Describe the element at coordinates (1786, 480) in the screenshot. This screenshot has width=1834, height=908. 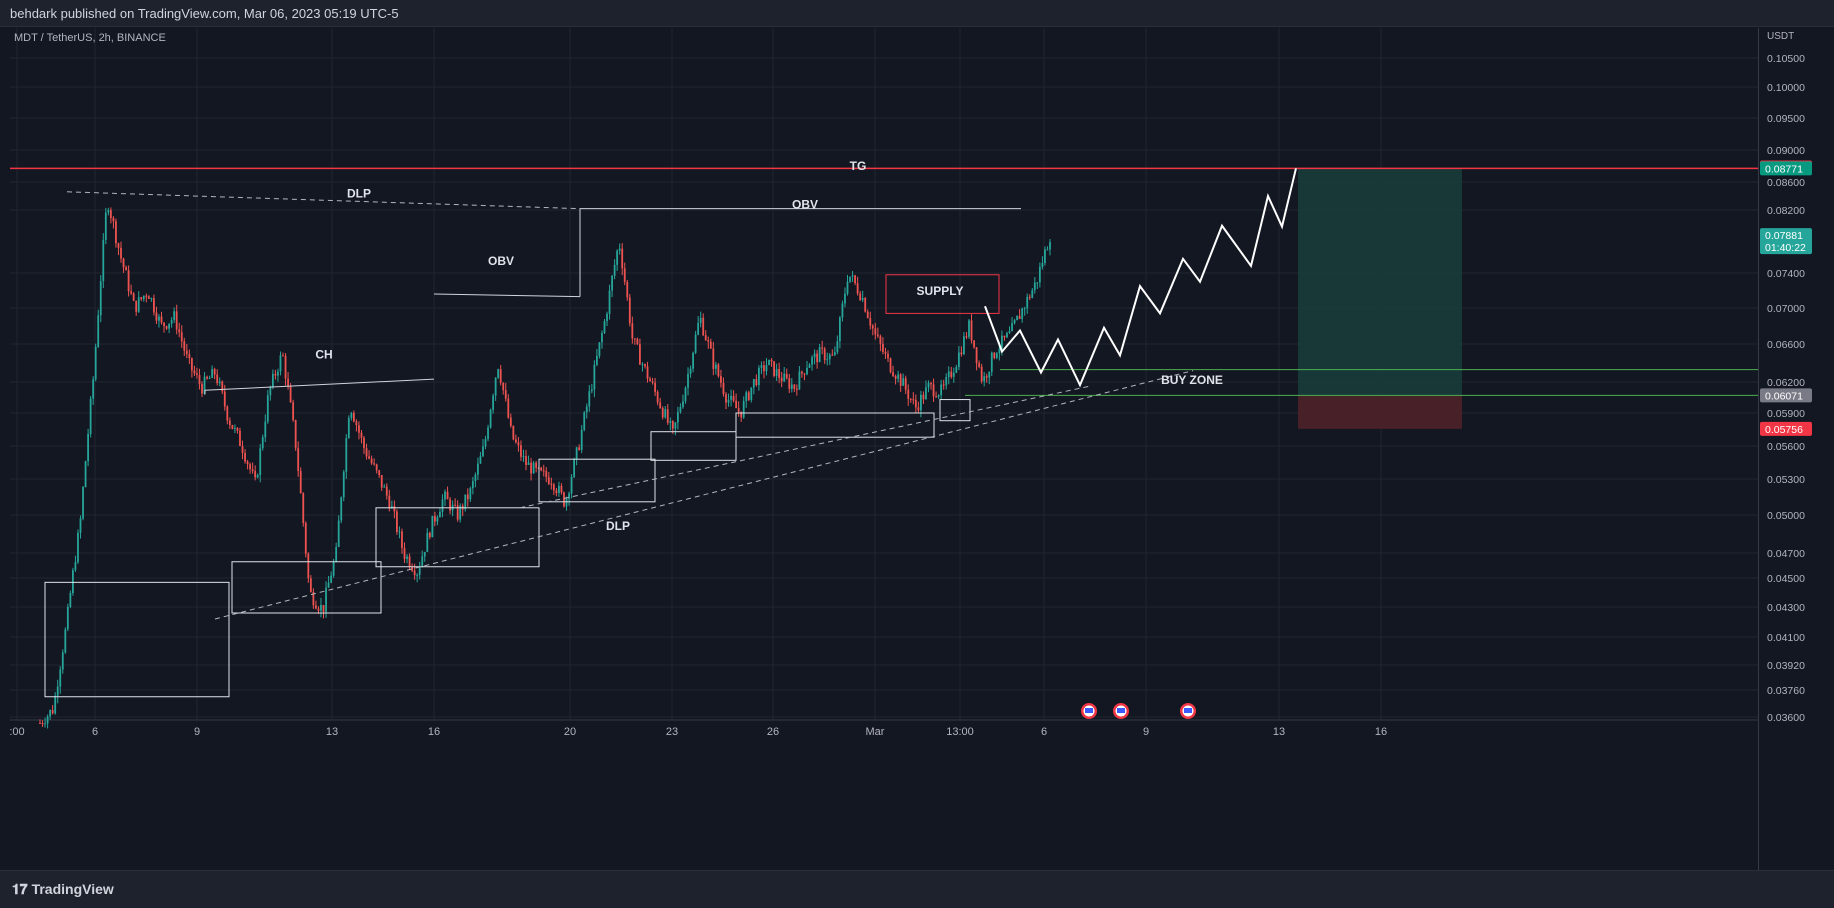
I see `y-tick-label: 0.05300` at that location.